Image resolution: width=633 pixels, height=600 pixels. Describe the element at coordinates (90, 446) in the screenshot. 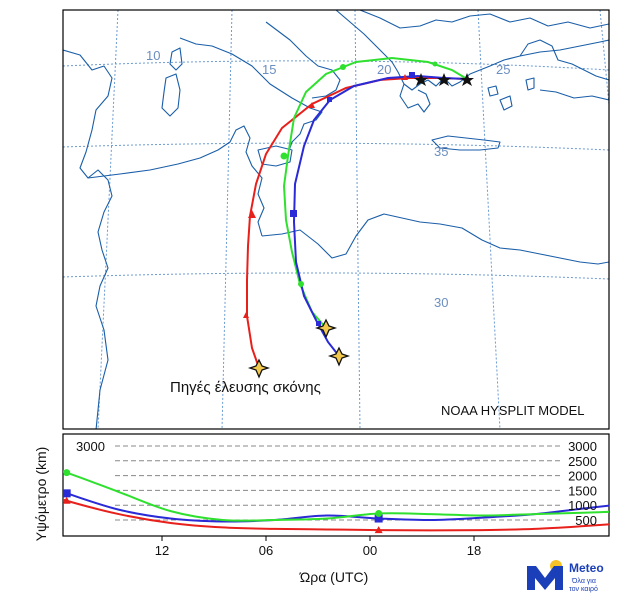

I see `y-tick-label-left: 3000` at that location.